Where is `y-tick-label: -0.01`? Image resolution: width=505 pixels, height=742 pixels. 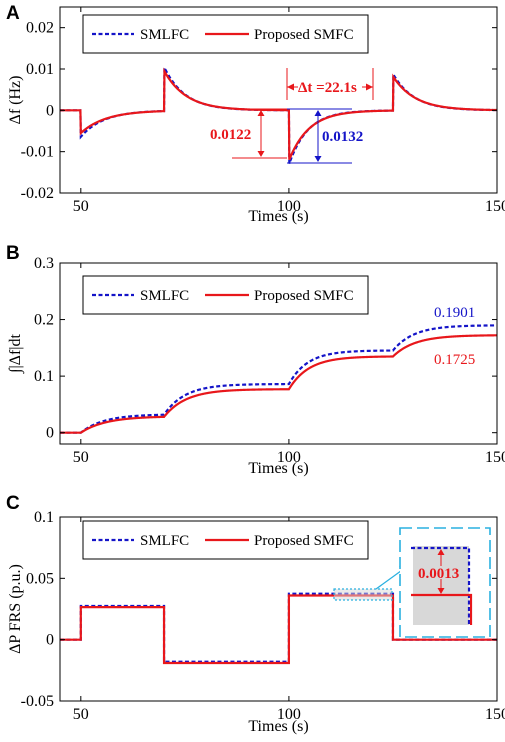
y-tick-label: -0.01 is located at coordinates (37, 152).